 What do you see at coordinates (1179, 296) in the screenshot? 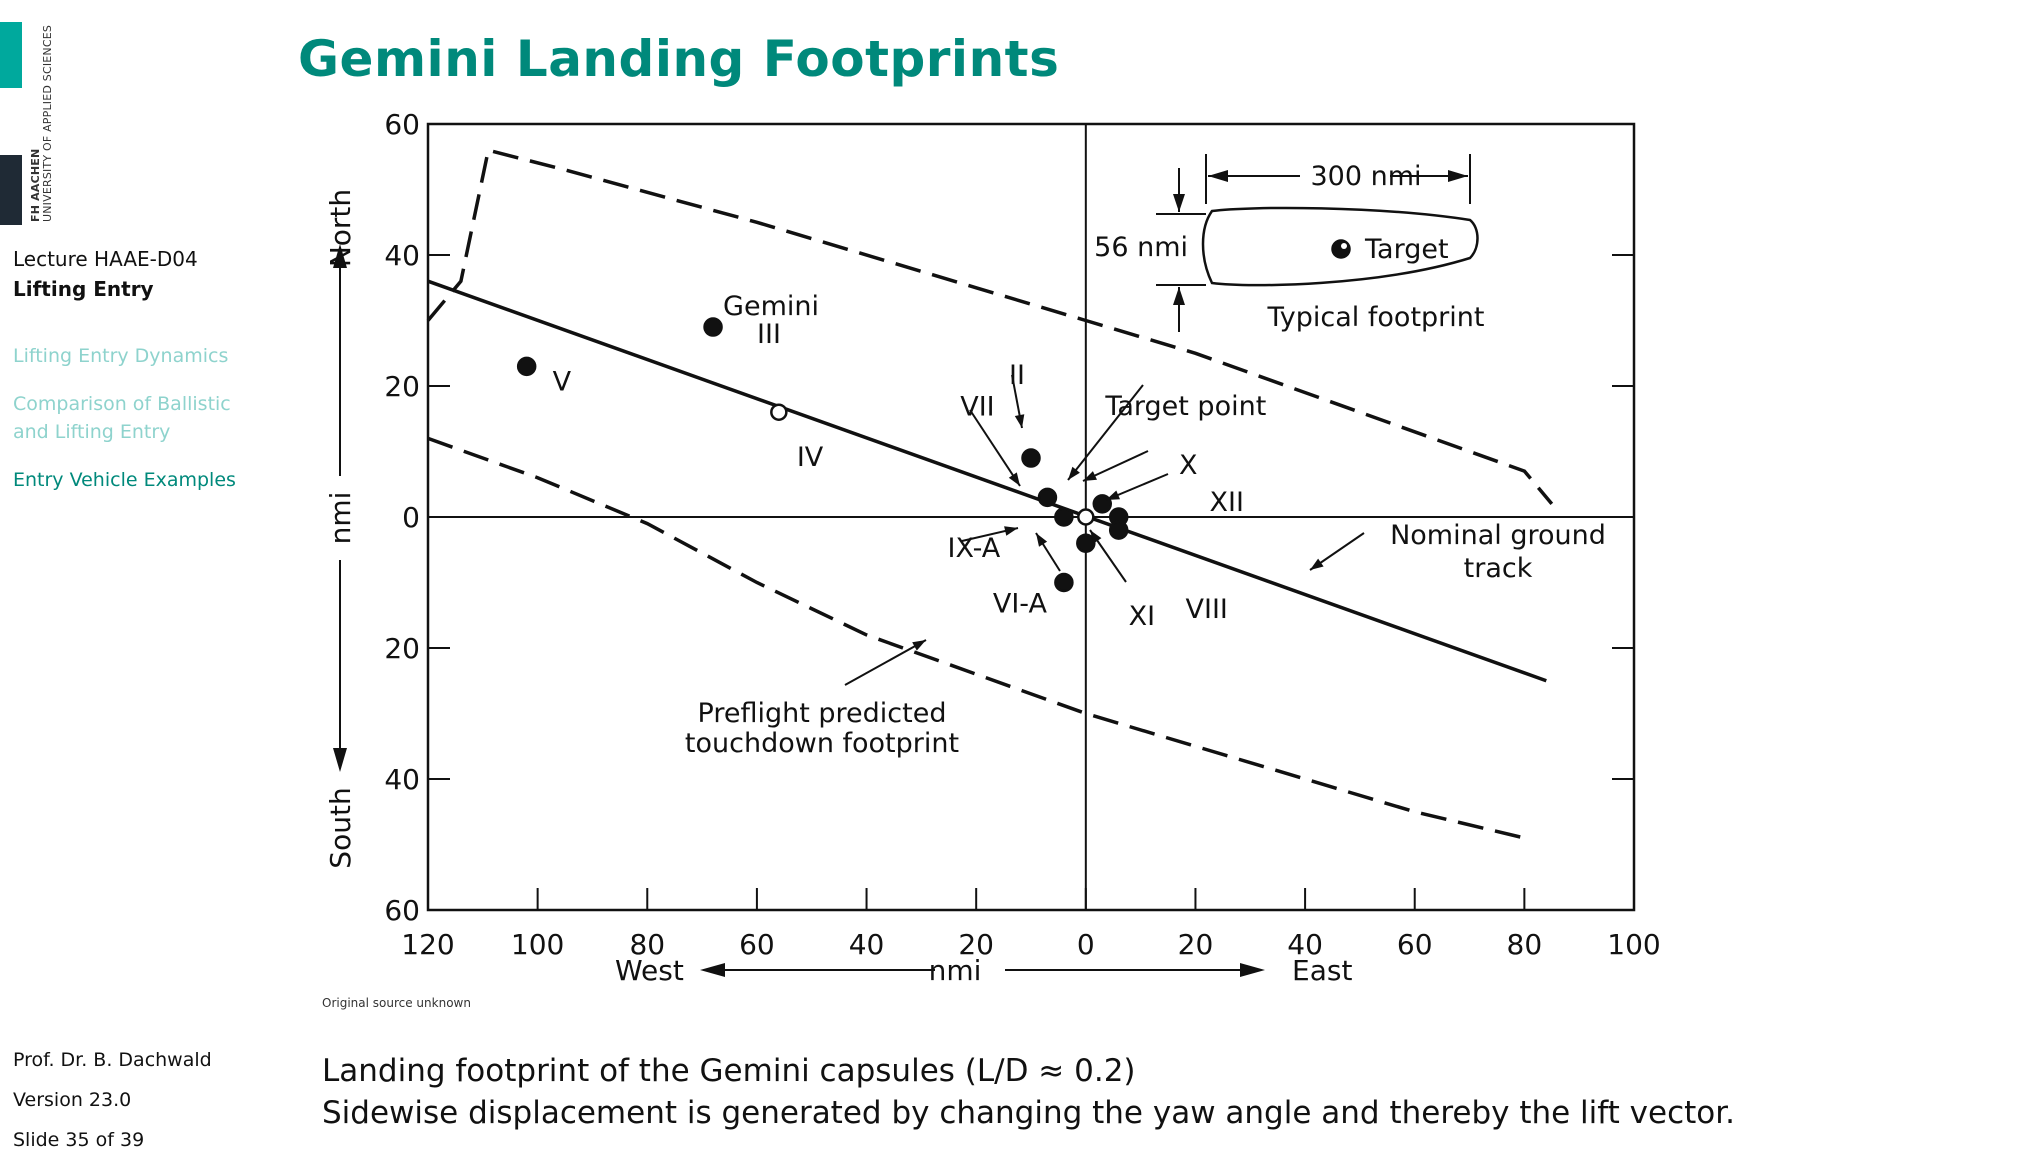
I see `inset-width-arrow-bottom` at bounding box center [1179, 296].